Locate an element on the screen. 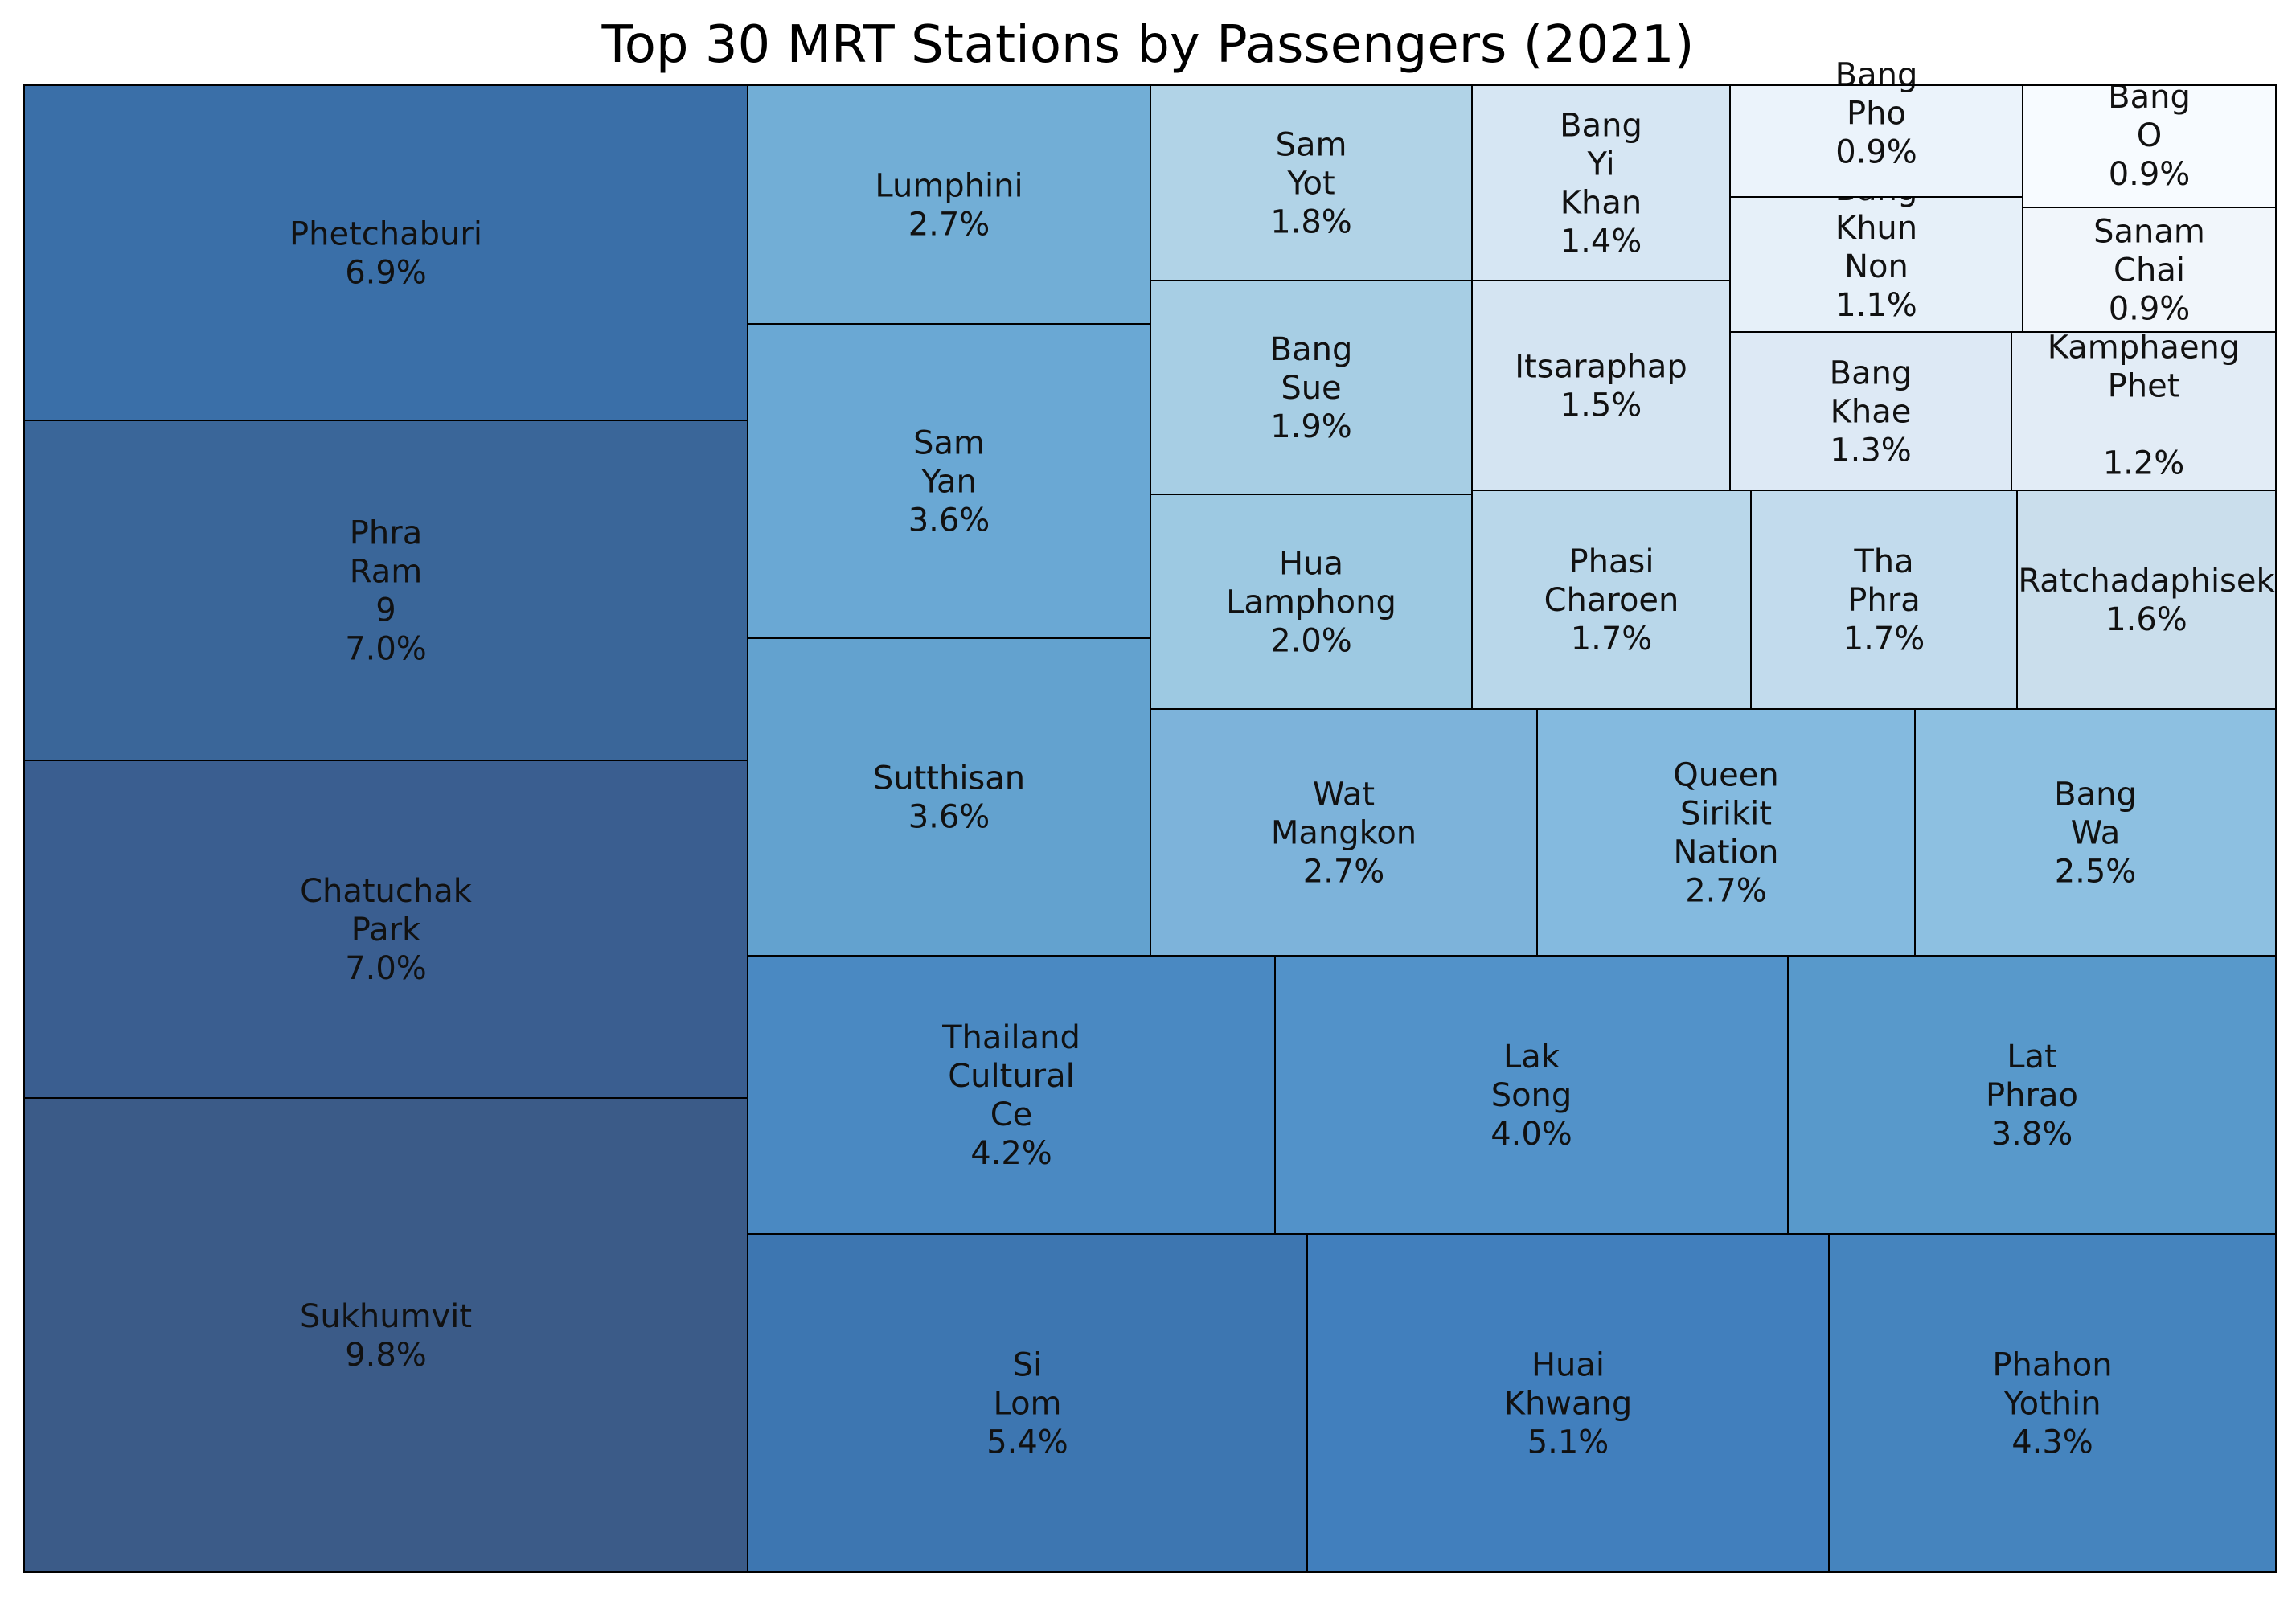  treemap-label-tha-phra: Tha Phra 1.7% is located at coordinates (1884, 600).